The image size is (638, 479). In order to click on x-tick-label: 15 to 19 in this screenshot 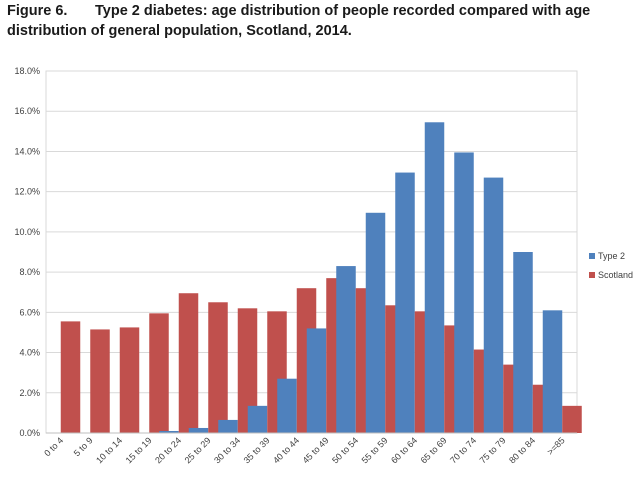, I will do `click(139, 450)`.